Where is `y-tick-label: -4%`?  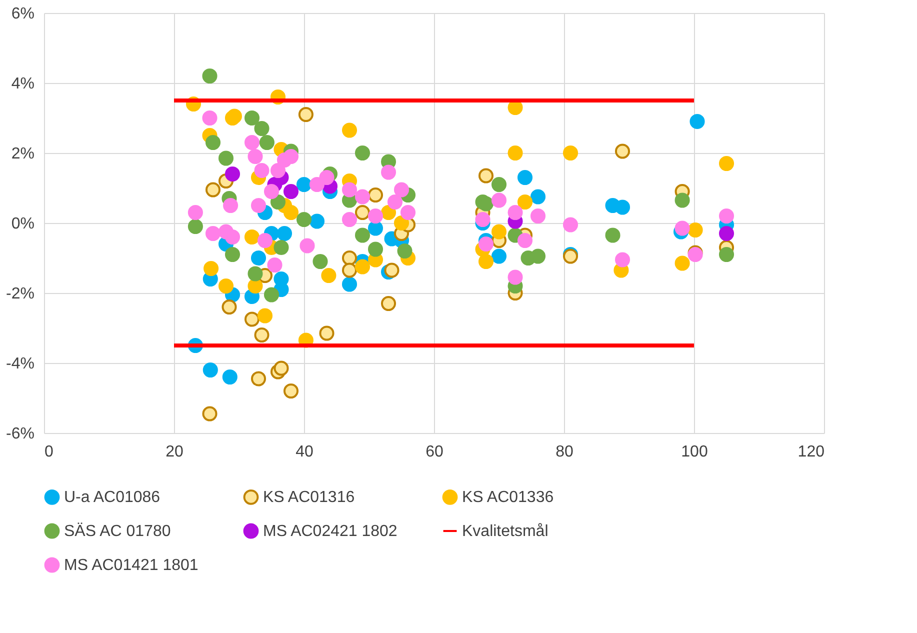 y-tick-label: -4% is located at coordinates (20, 364).